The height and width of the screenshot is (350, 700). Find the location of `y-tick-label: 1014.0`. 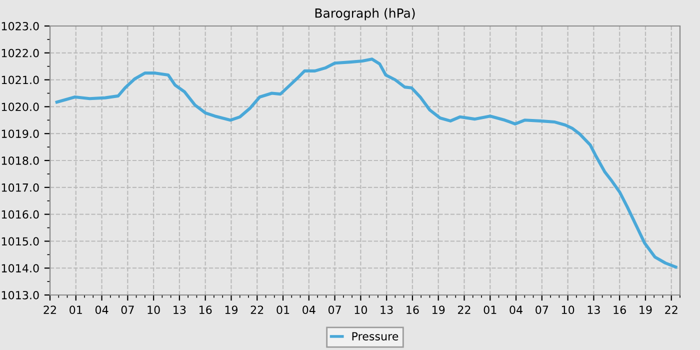

y-tick-label: 1014.0 is located at coordinates (20, 268).